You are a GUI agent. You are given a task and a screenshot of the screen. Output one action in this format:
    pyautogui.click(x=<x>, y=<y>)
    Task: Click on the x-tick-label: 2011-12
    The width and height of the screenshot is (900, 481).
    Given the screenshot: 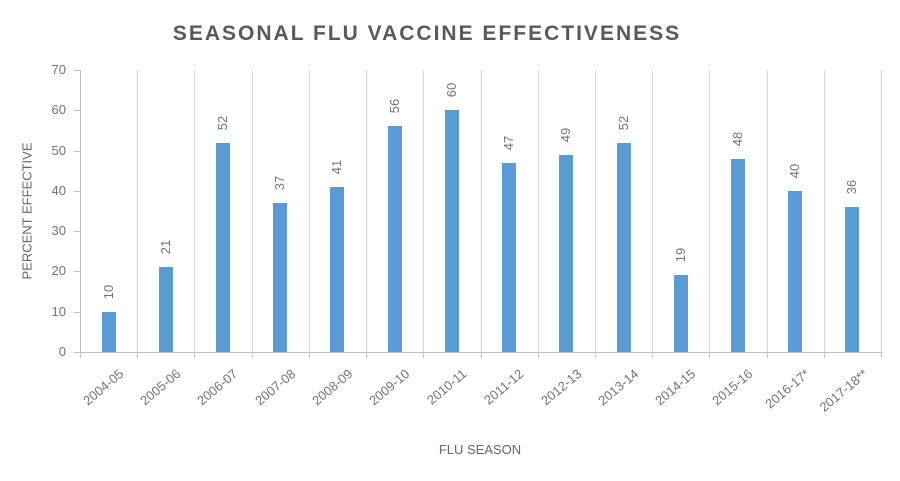 What is the action you would take?
    pyautogui.click(x=504, y=387)
    